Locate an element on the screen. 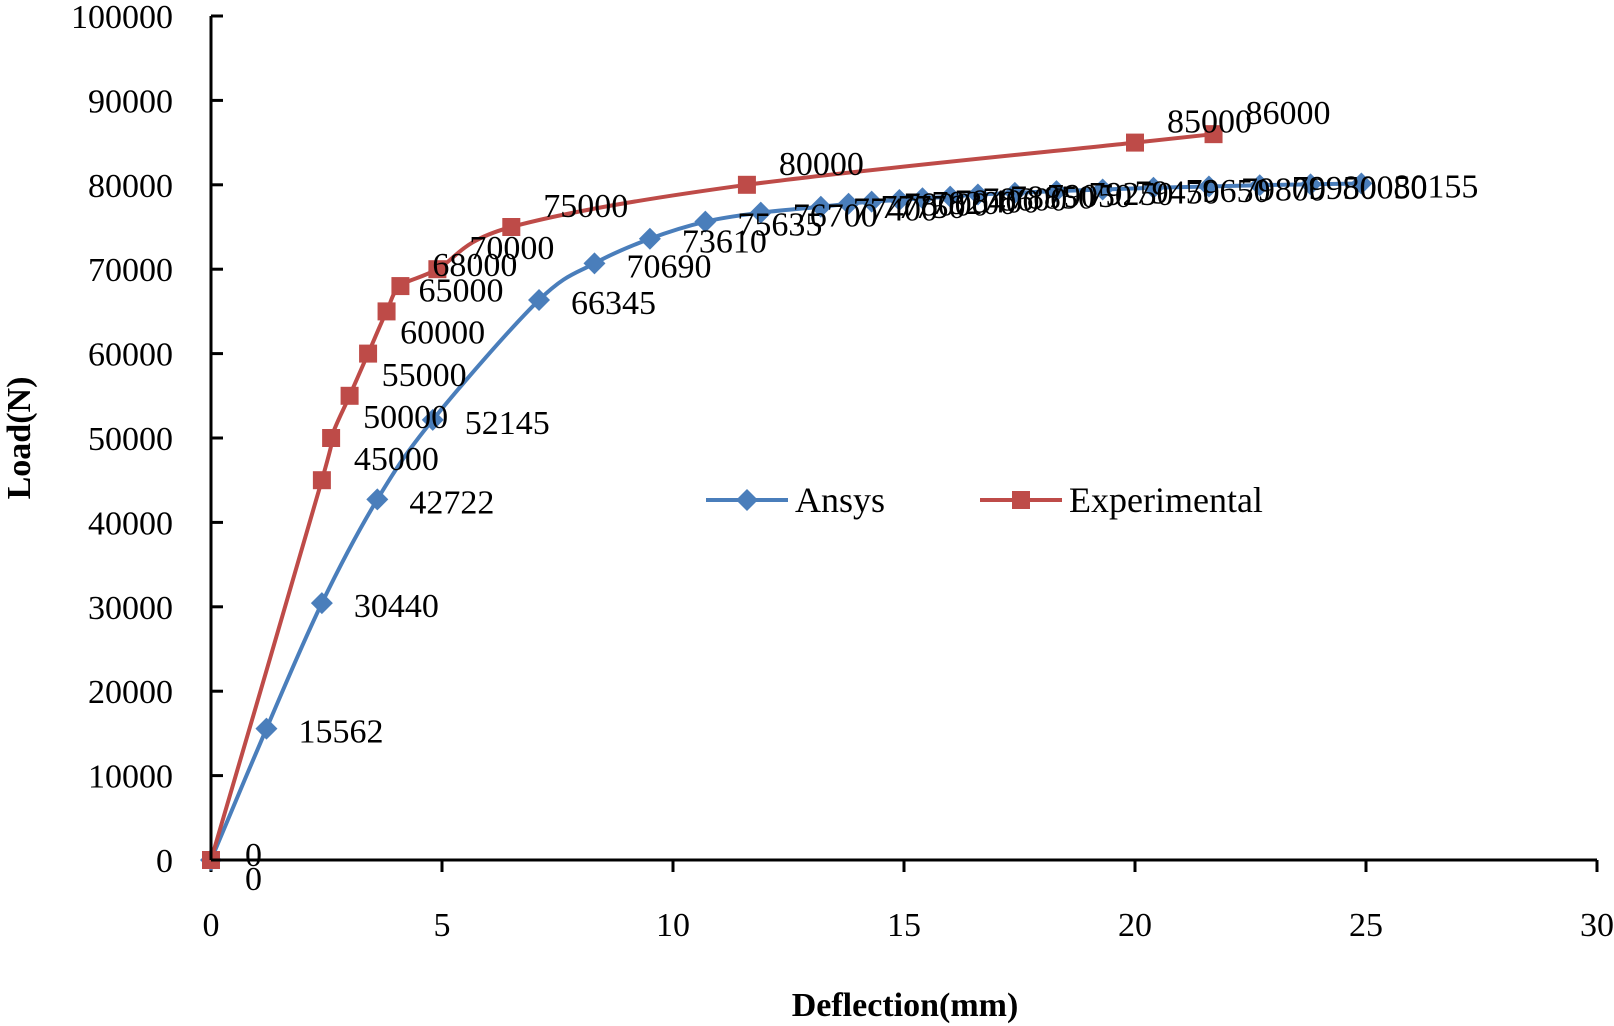 Image resolution: width=1614 pixels, height=1026 pixels. y-axis-title: Load(N) is located at coordinates (19, 438).